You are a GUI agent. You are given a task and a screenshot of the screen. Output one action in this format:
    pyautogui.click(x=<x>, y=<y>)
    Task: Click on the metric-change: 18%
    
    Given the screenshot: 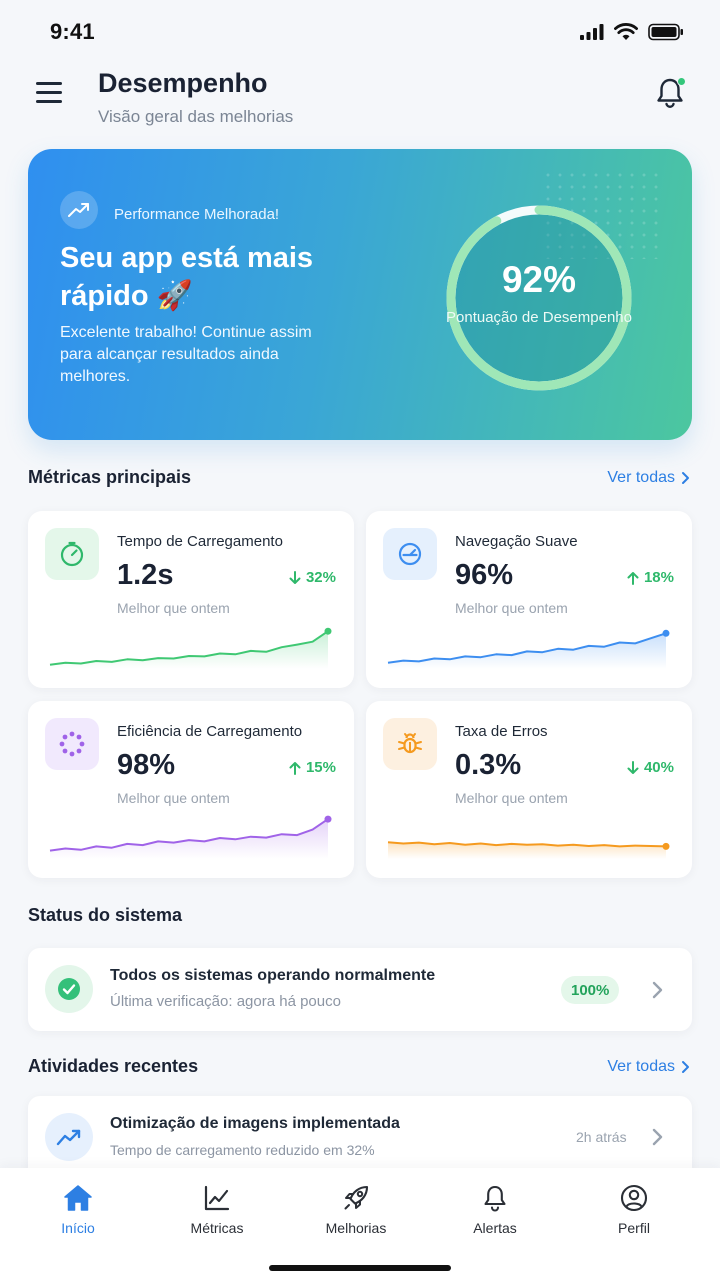 What is the action you would take?
    pyautogui.click(x=650, y=577)
    